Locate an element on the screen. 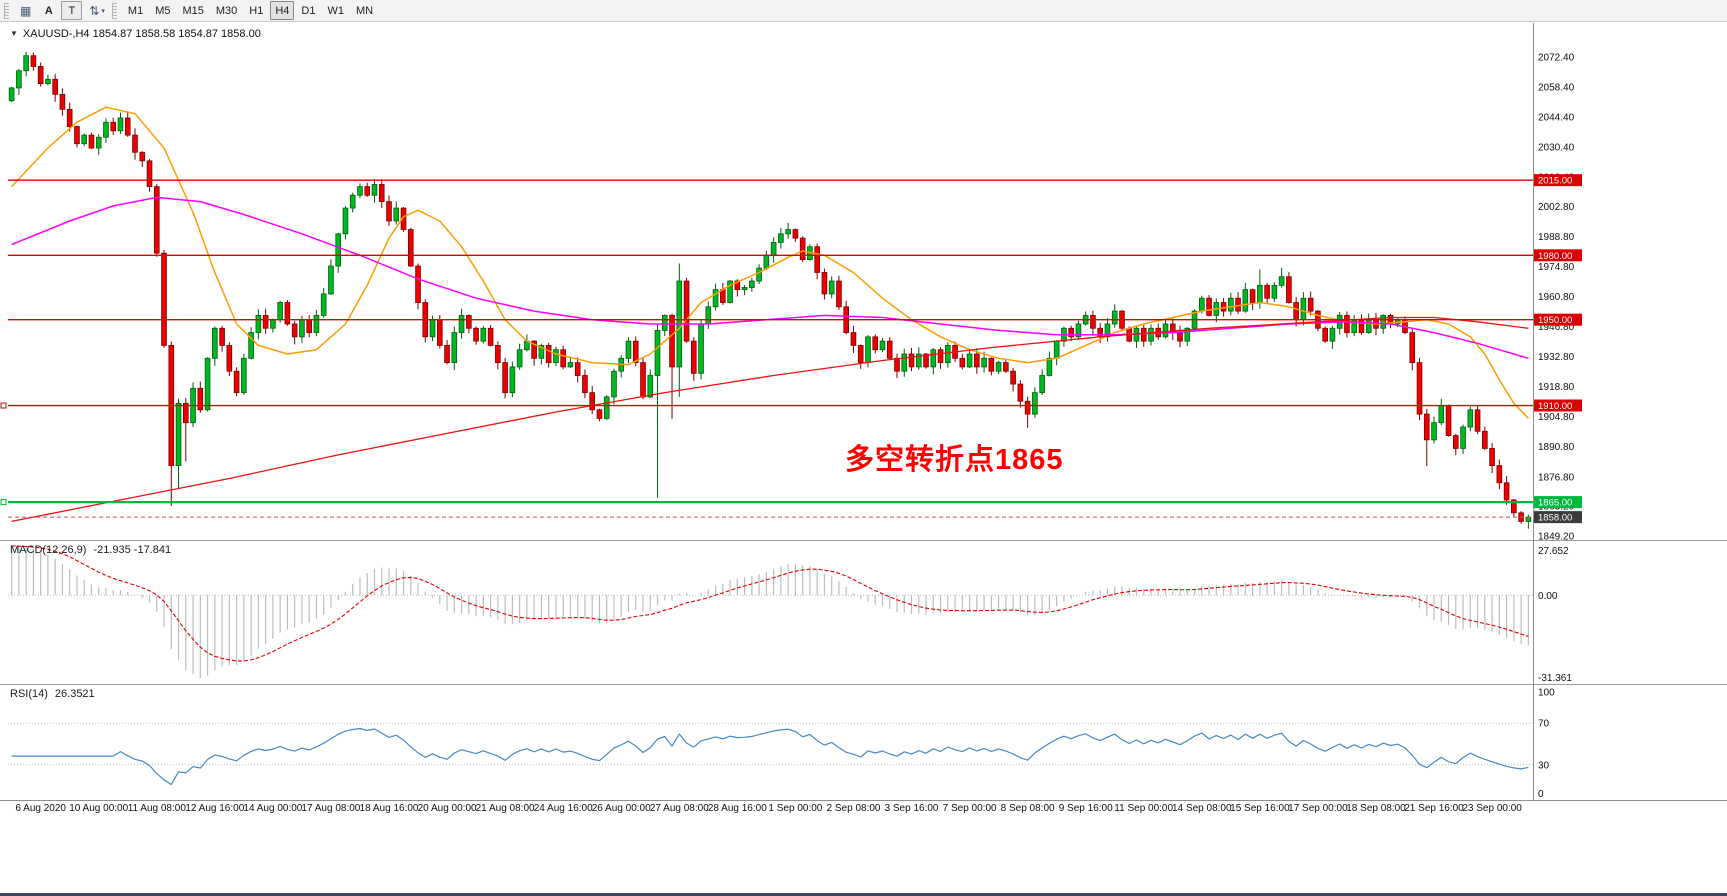 The width and height of the screenshot is (1727, 896). rsi-indicator-label: RSI(14) 26.3521 is located at coordinates (52, 694).